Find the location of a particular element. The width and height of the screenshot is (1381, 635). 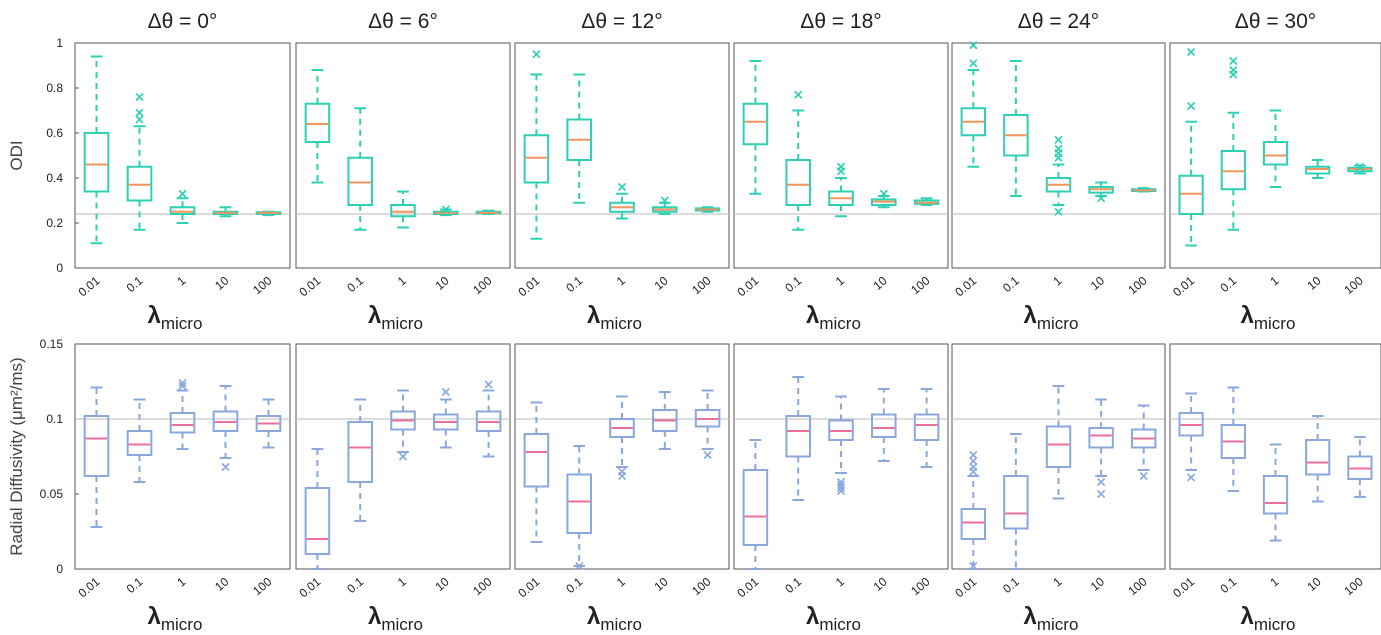

y-tick-label: 0.1 is located at coordinates (54, 419).